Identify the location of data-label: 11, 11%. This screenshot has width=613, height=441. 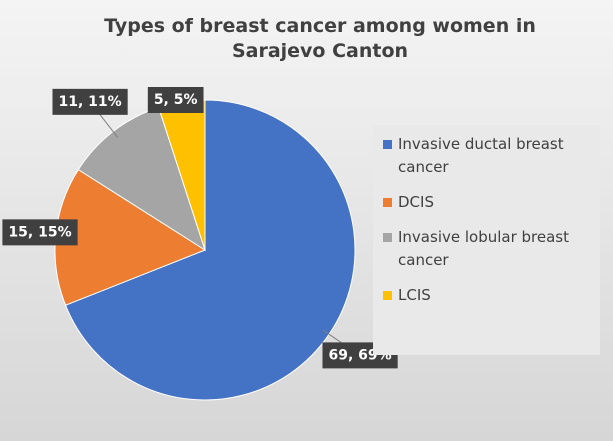
(90, 101).